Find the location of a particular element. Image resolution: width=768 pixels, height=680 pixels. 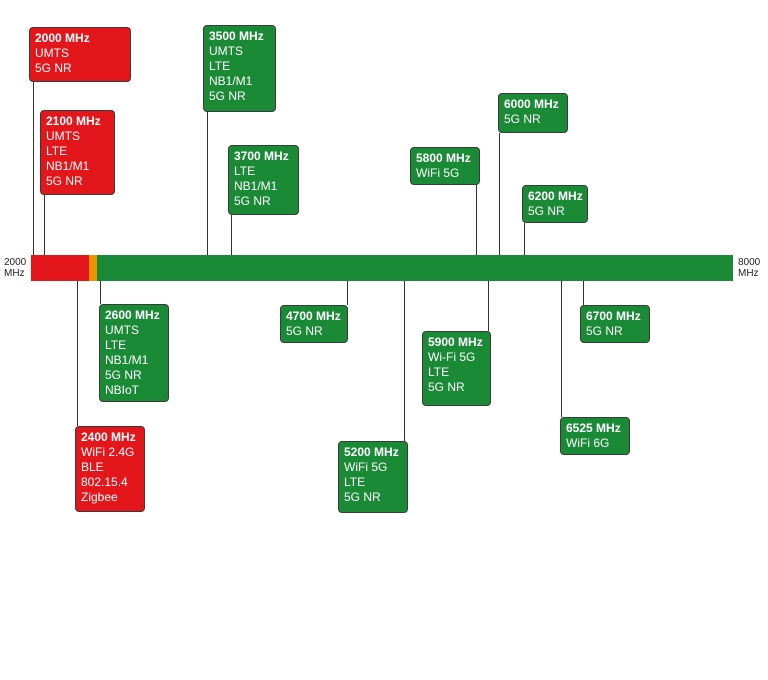

band-box: 6700 MHz 5G NR is located at coordinates (615, 324).